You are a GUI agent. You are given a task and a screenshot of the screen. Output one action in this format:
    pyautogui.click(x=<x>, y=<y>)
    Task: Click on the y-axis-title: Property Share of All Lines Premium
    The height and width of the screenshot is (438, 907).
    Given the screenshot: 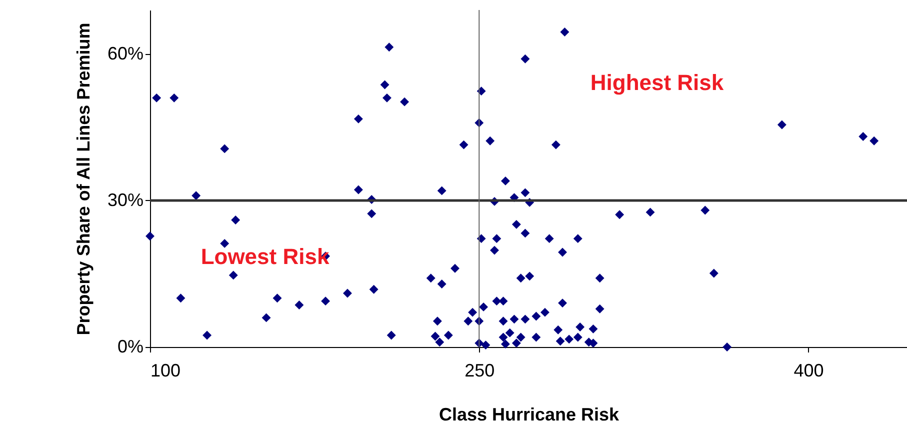 What is the action you would take?
    pyautogui.click(x=83, y=179)
    